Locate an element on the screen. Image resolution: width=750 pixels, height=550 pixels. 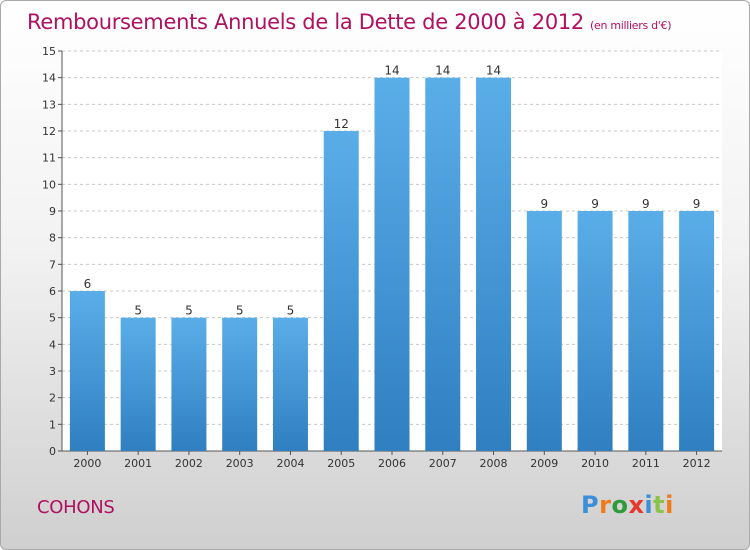
logo-letter: P is located at coordinates (590, 505).